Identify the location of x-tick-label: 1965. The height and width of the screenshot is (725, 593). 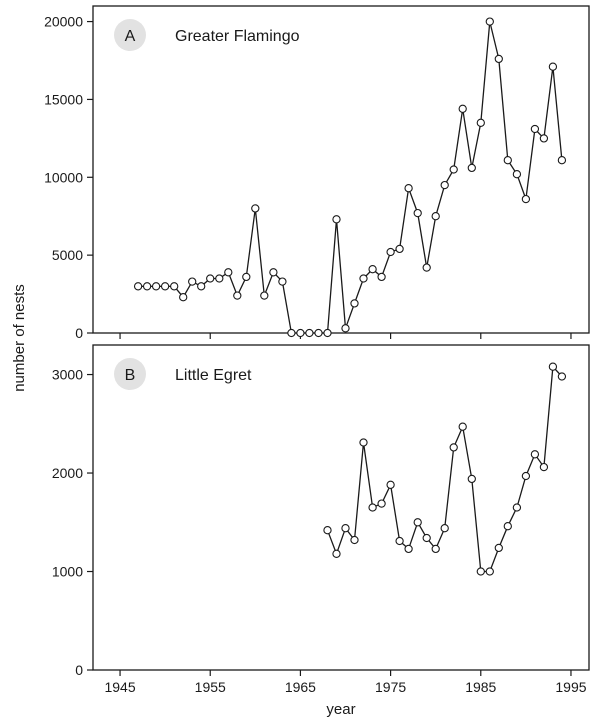
(300, 687).